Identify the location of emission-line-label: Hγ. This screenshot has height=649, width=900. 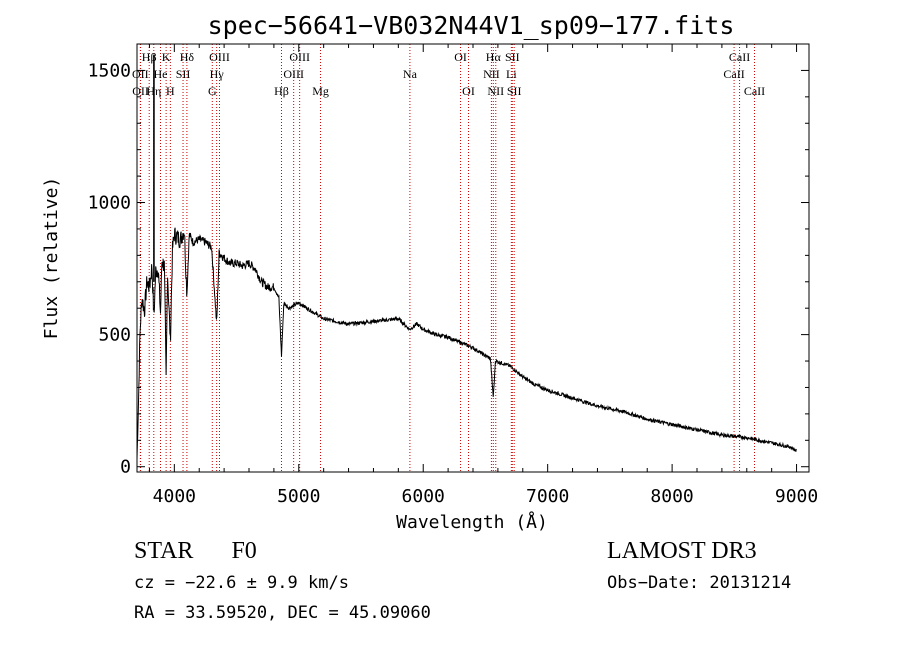
(217, 74).